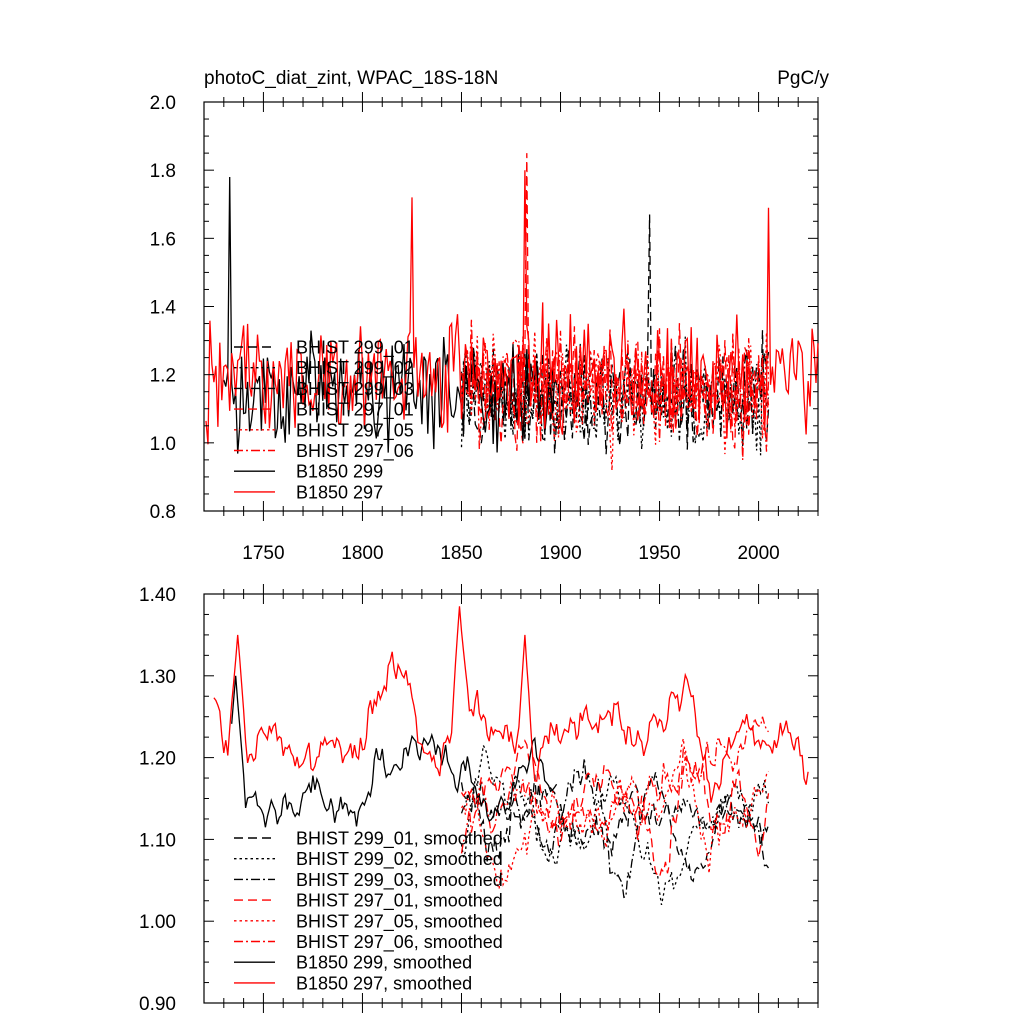  Describe the element at coordinates (157, 840) in the screenshot. I see `bottom-y-tick-label: 1.10` at that location.